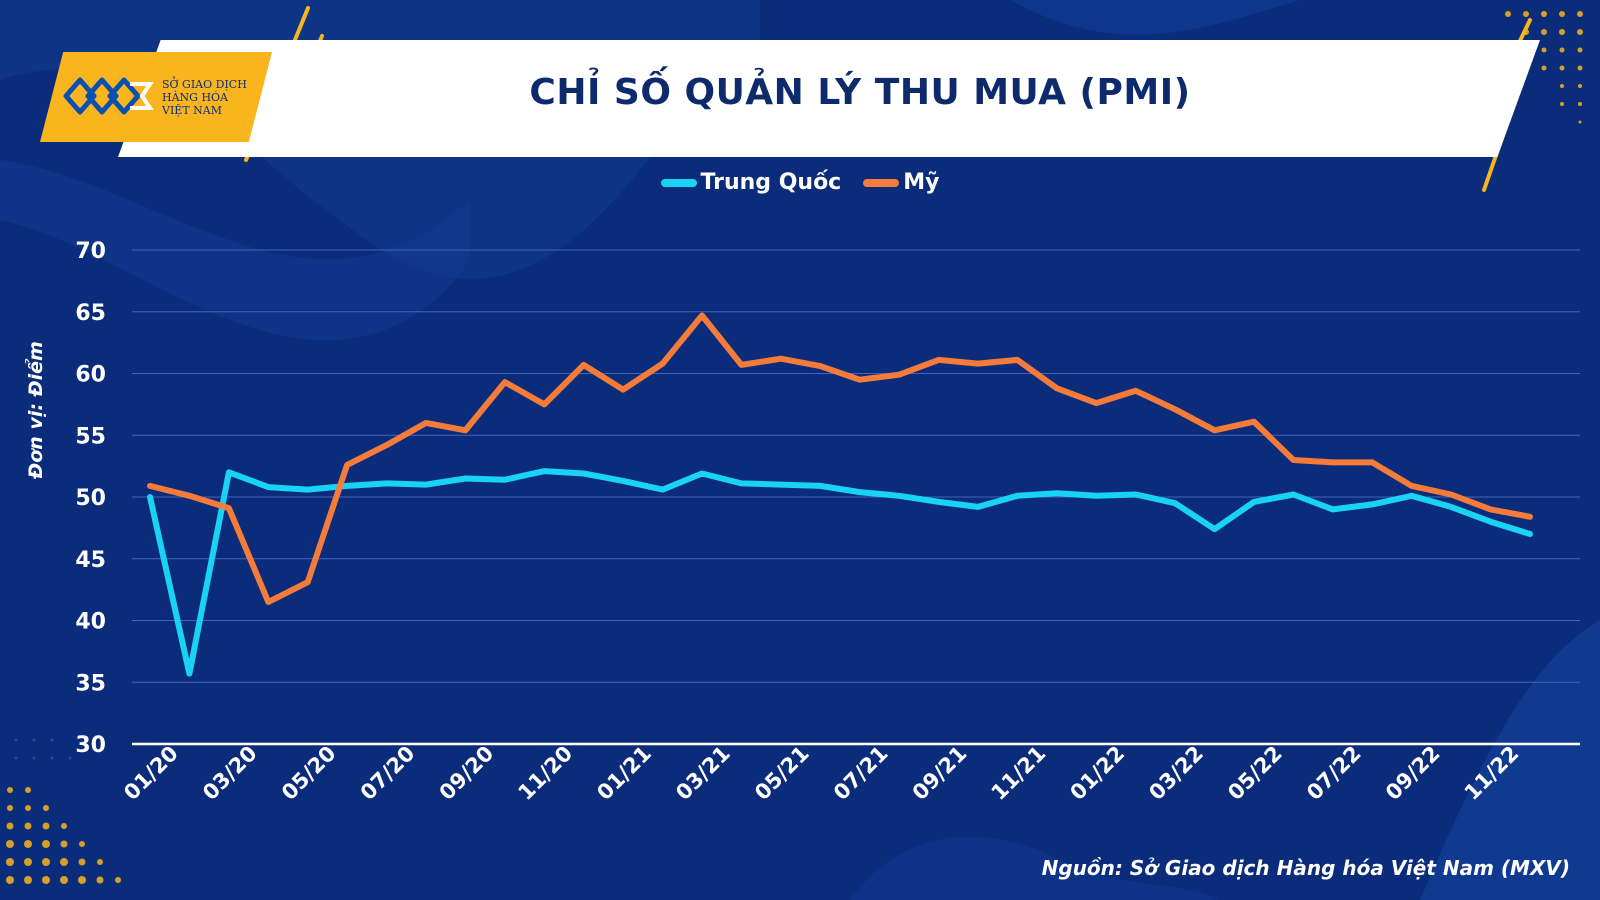  What do you see at coordinates (388, 773) in the screenshot?
I see `x-tick-label: 07/20` at bounding box center [388, 773].